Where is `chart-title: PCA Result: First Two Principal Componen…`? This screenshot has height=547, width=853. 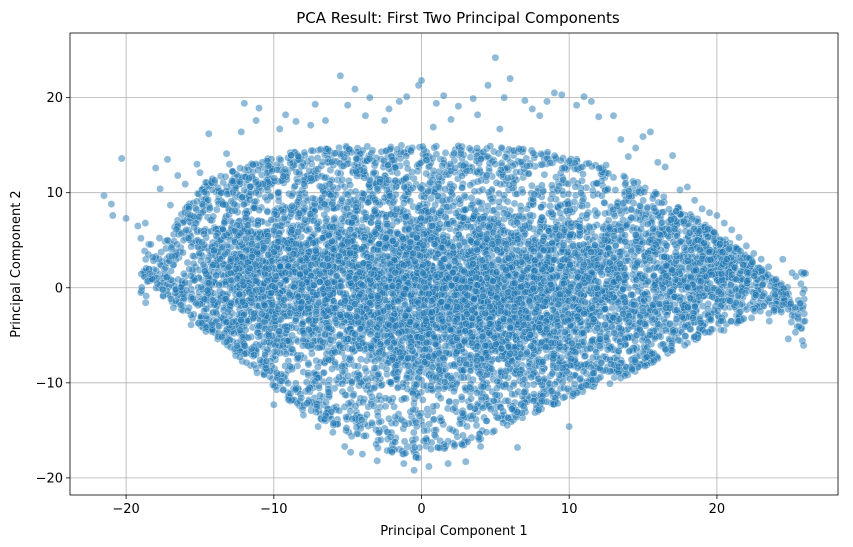 chart-title: PCA Result: First Two Principal Componen… is located at coordinates (458, 18).